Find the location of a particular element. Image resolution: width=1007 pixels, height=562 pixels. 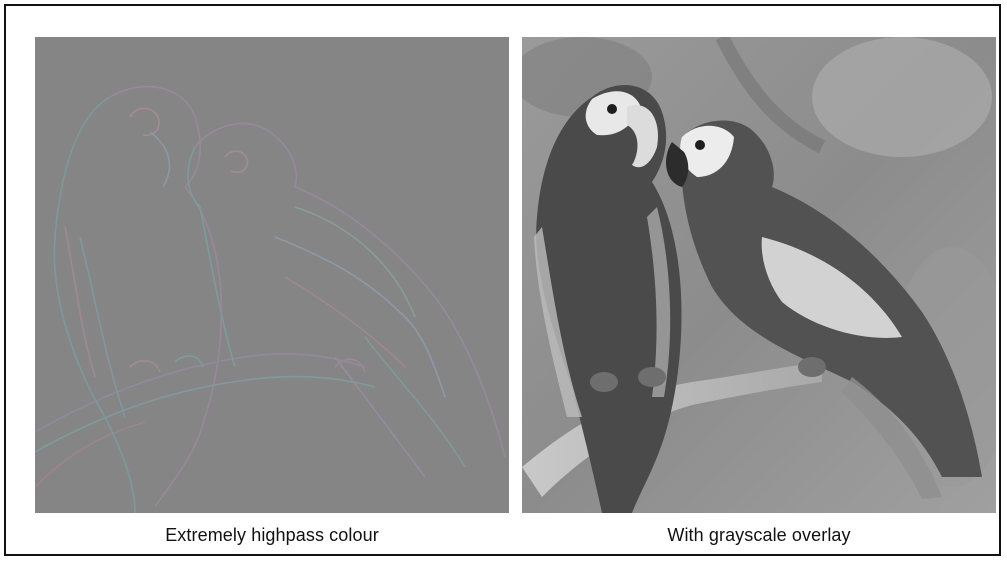

left-caption: Extremely highpass colour is located at coordinates (272, 535).